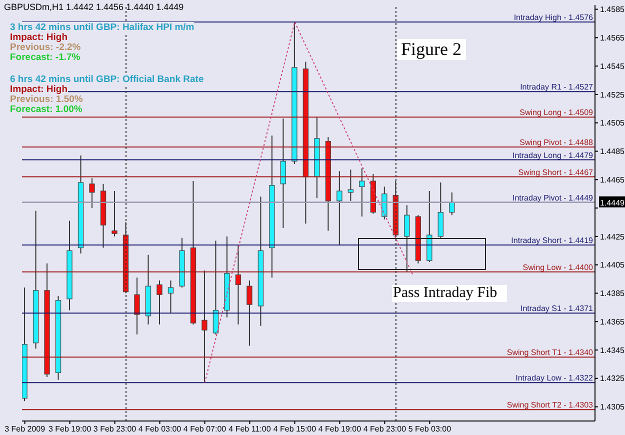 The height and width of the screenshot is (435, 625). What do you see at coordinates (250, 429) in the screenshot?
I see `x-tick-label: 4 Feb 11:00` at bounding box center [250, 429].